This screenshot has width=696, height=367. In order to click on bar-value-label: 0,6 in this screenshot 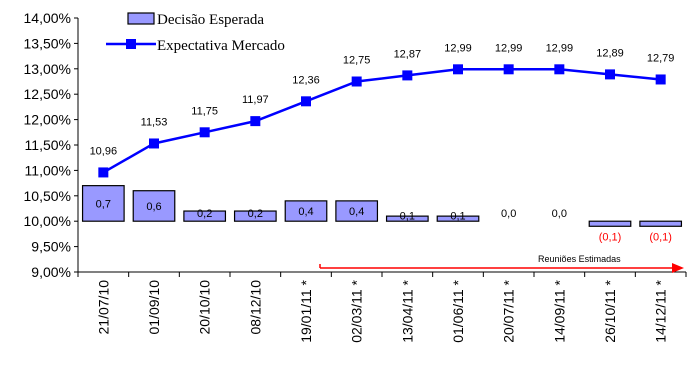, I will do `click(153, 207)`.